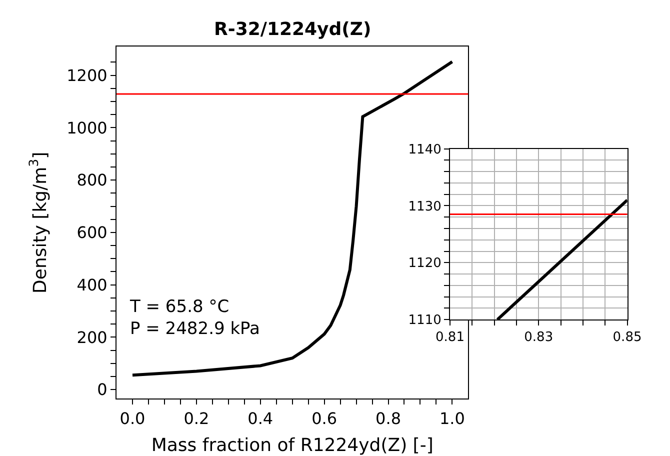 The height and width of the screenshot is (456, 670). Describe the element at coordinates (425, 264) in the screenshot. I see `y-tick-label: 1120` at that location.